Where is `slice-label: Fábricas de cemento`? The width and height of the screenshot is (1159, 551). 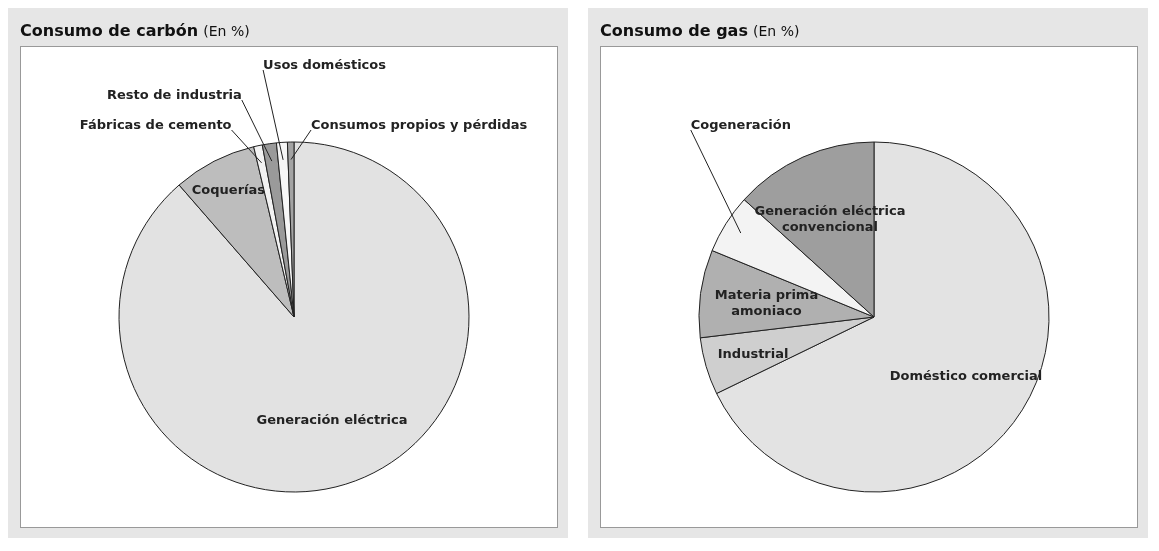
slice-label: Fábricas de cemento is located at coordinates (155, 124).